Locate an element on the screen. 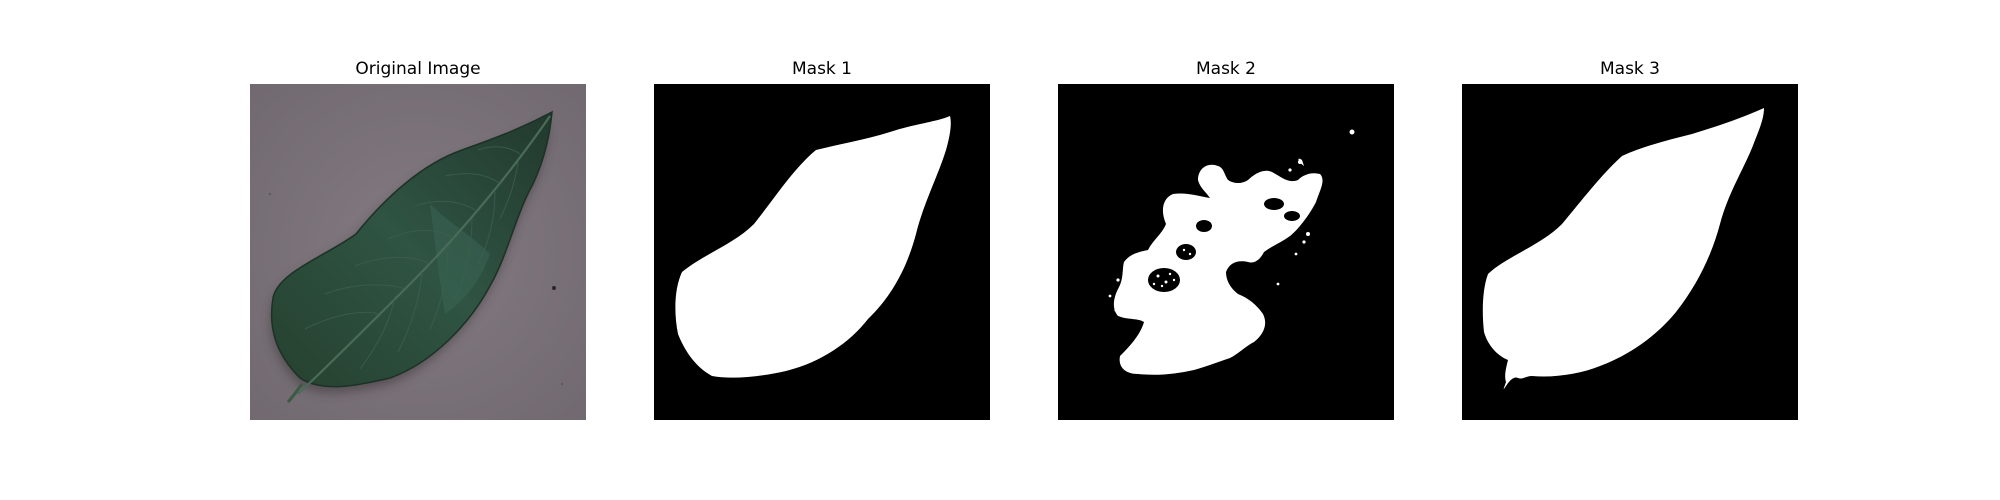  mask-3-image is located at coordinates (1630, 252).